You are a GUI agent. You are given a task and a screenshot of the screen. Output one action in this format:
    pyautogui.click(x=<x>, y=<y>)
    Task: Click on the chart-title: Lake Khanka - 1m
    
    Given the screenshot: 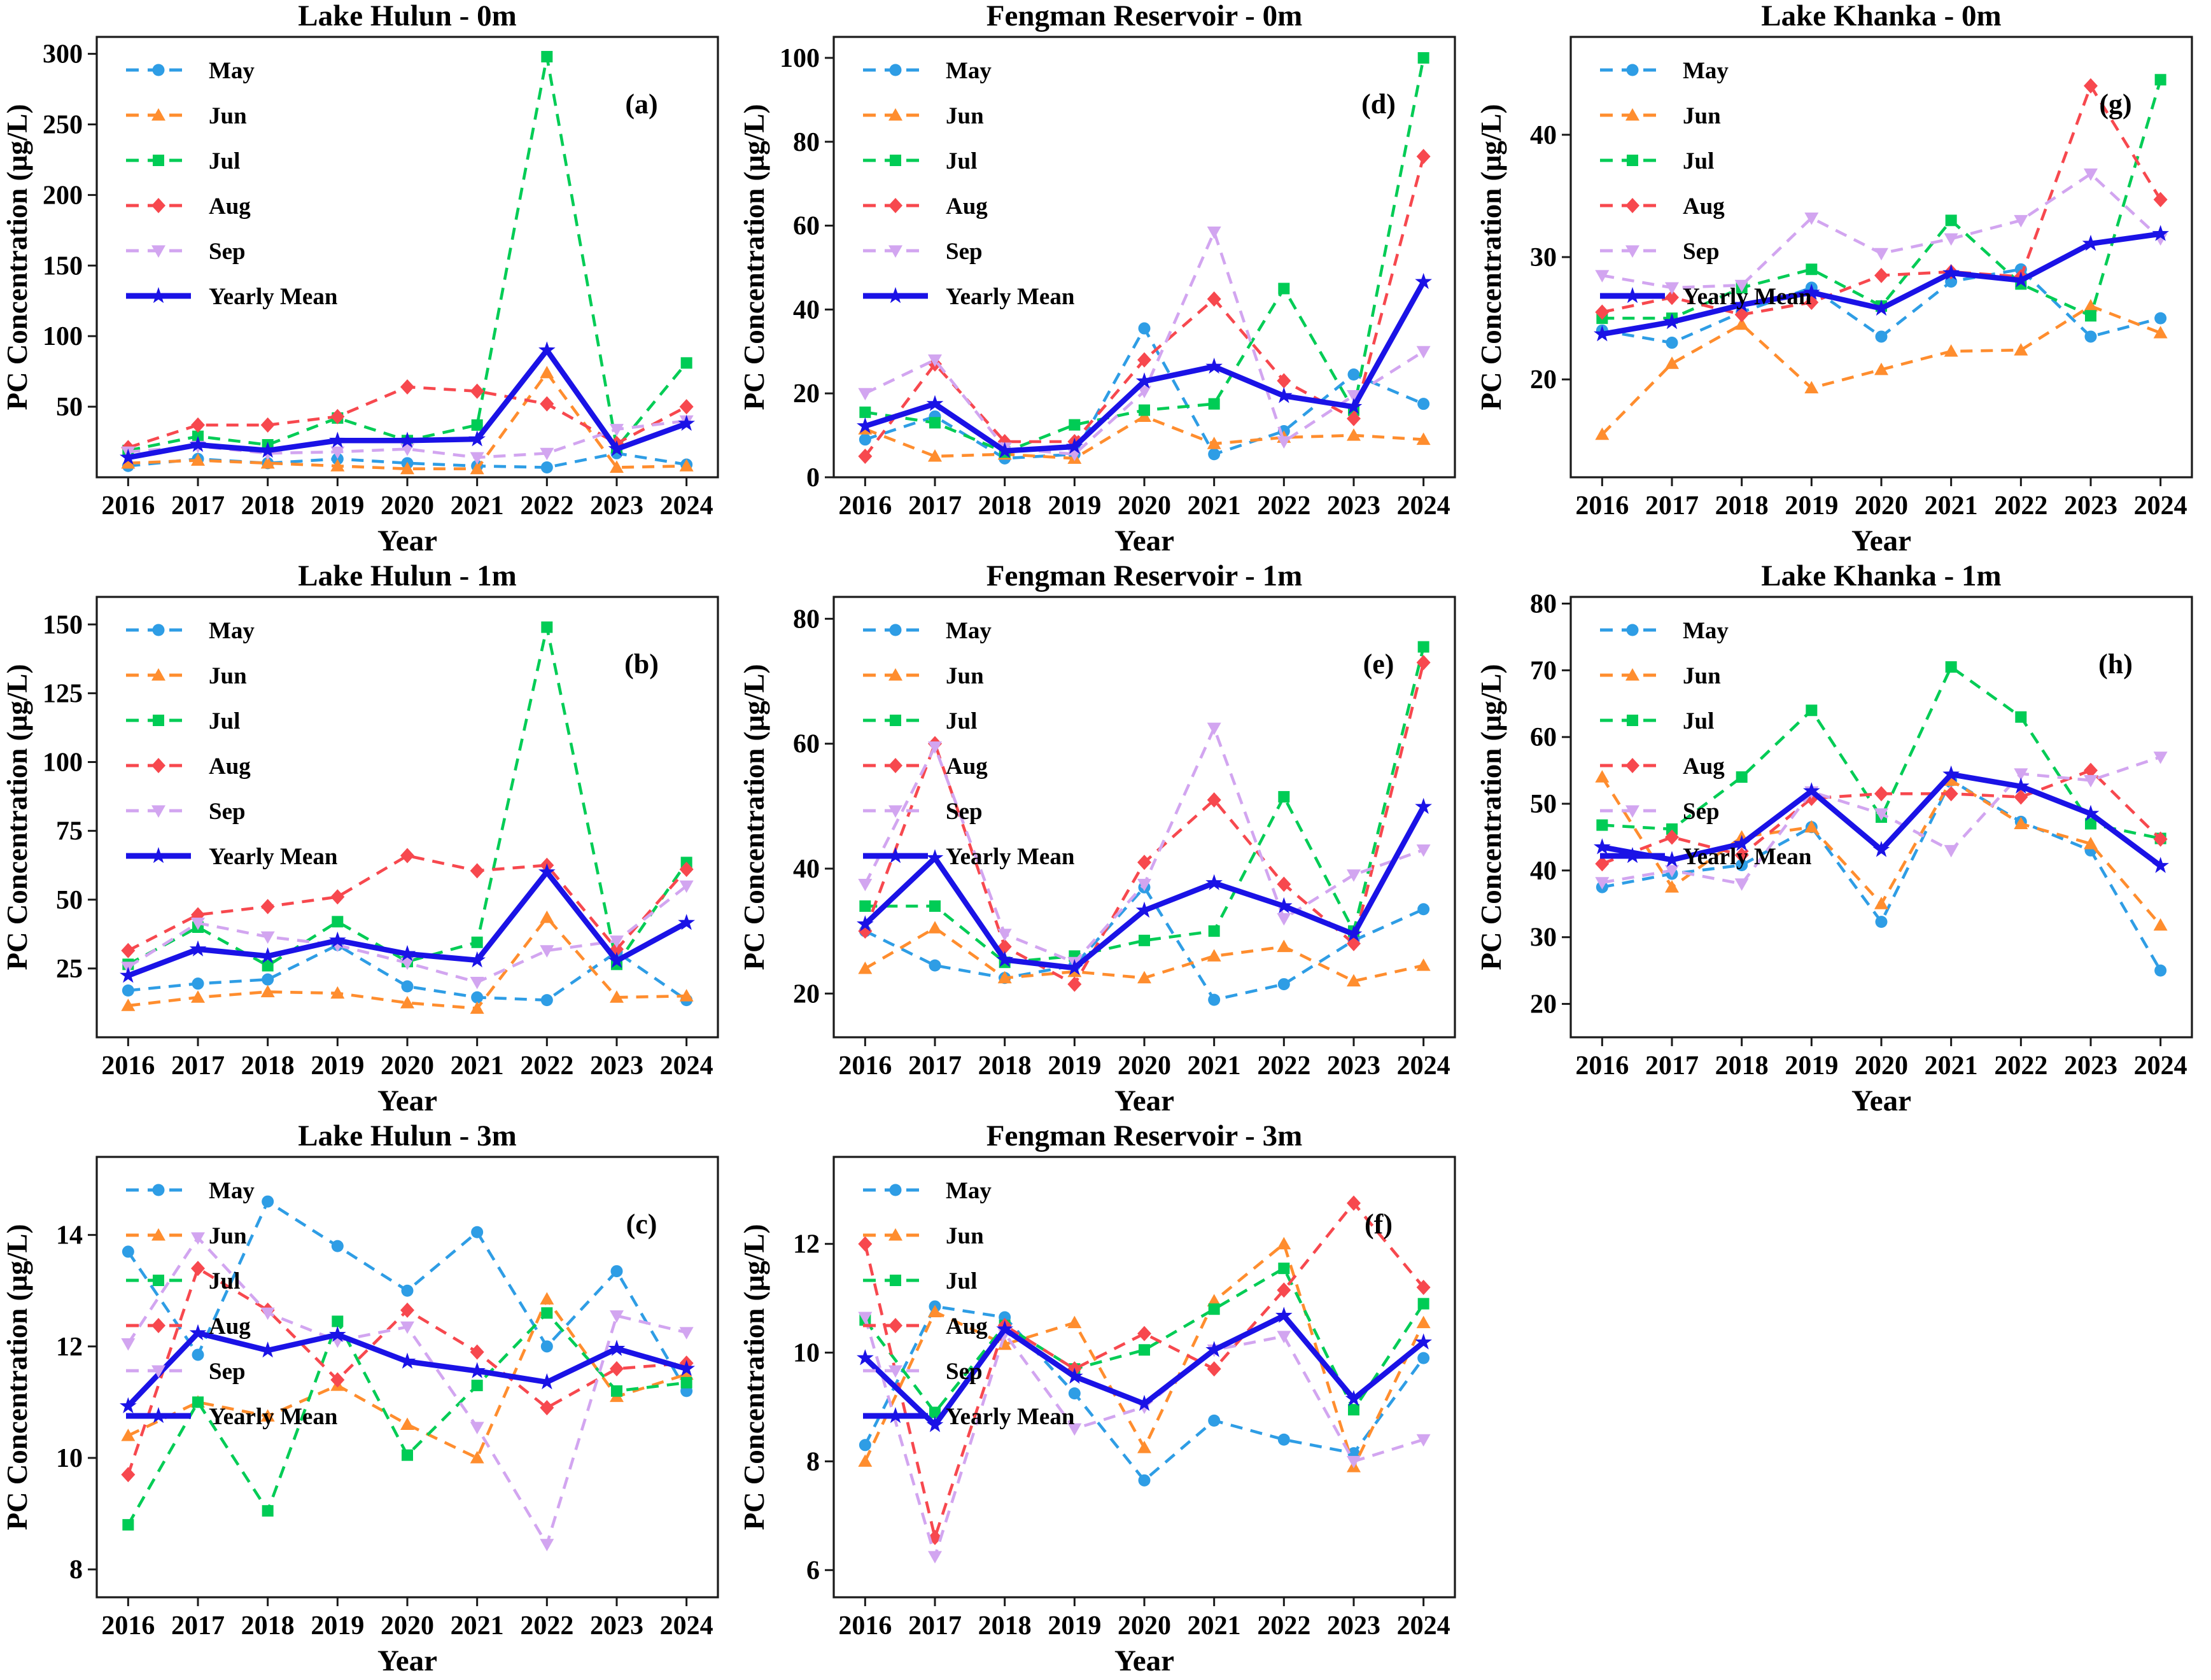 What is the action you would take?
    pyautogui.click(x=1881, y=576)
    